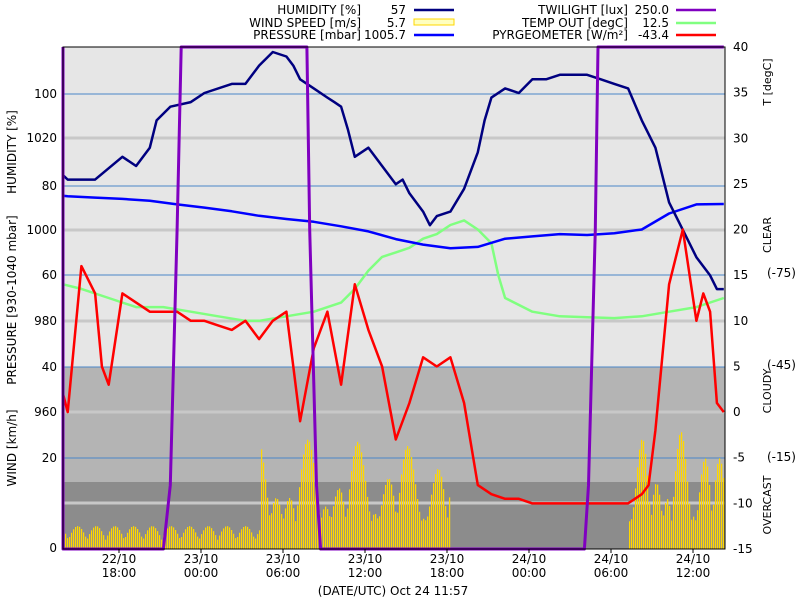 This screenshot has height=600, width=800. Describe the element at coordinates (740, 321) in the screenshot. I see `temp-tick-label-6: 10` at that location.